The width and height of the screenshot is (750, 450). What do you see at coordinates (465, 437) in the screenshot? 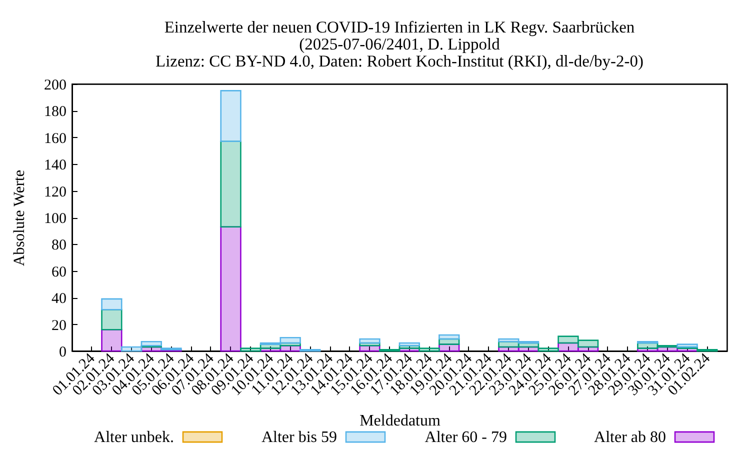
I see `legend-label: Alter 60 - 79` at bounding box center [465, 437].